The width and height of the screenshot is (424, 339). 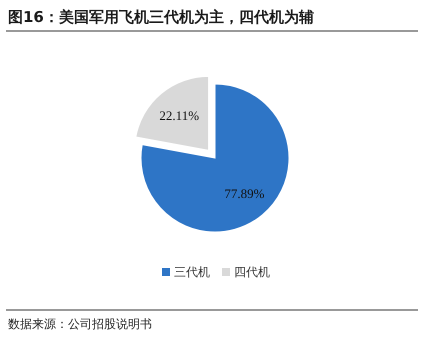 What do you see at coordinates (252, 272) in the screenshot?
I see `legend-label: 四代机` at bounding box center [252, 272].